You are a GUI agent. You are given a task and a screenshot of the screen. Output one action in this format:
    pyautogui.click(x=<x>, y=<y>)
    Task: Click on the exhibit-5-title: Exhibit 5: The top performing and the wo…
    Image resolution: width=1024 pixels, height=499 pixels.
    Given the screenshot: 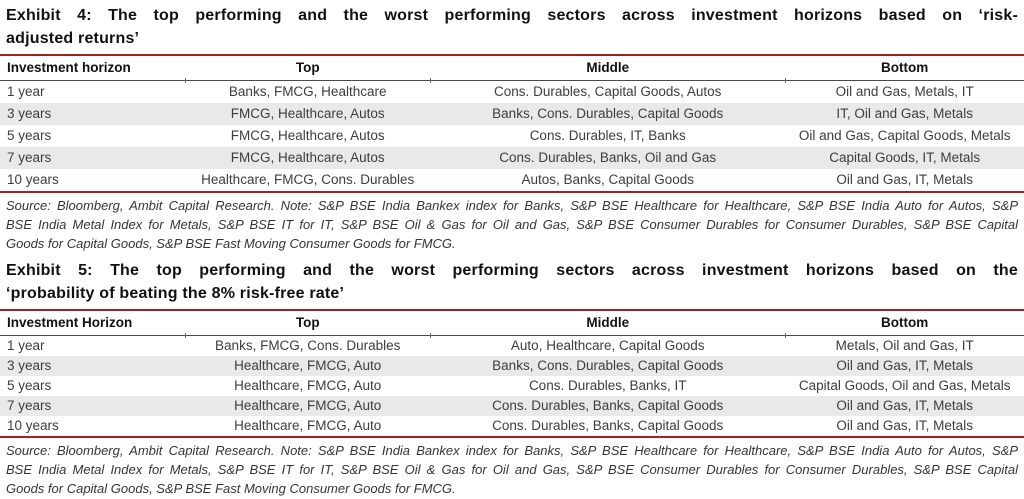 What is the action you would take?
    pyautogui.click(x=512, y=282)
    